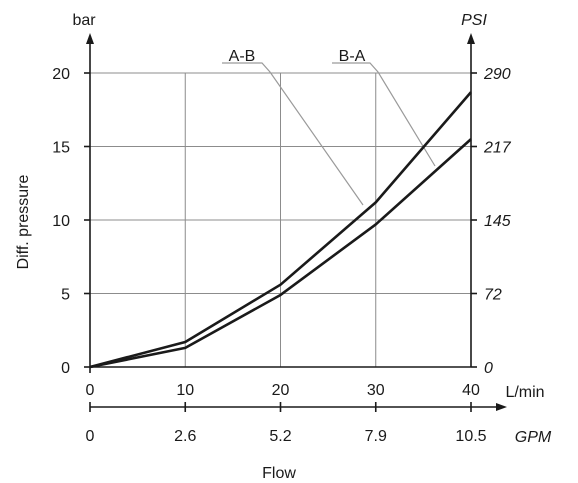  Describe the element at coordinates (470, 436) in the screenshot. I see `x-secondary-tick-label: 10.5` at that location.